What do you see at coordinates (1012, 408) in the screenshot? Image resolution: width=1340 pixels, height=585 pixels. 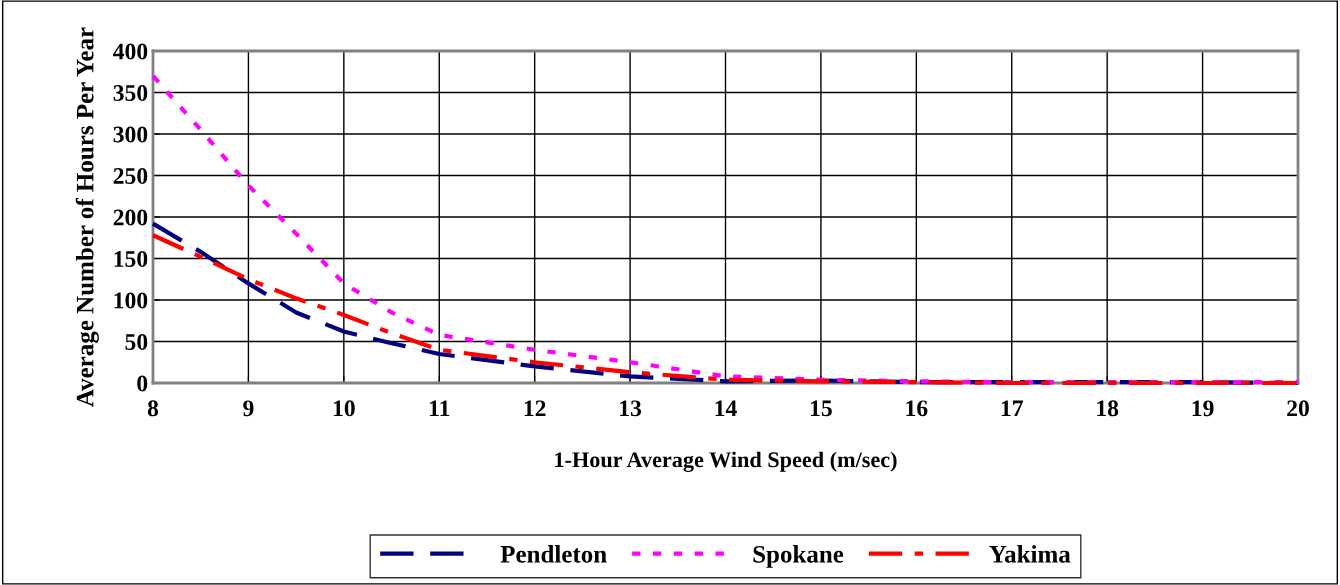 I see `x-tick-label: 17` at bounding box center [1012, 408].